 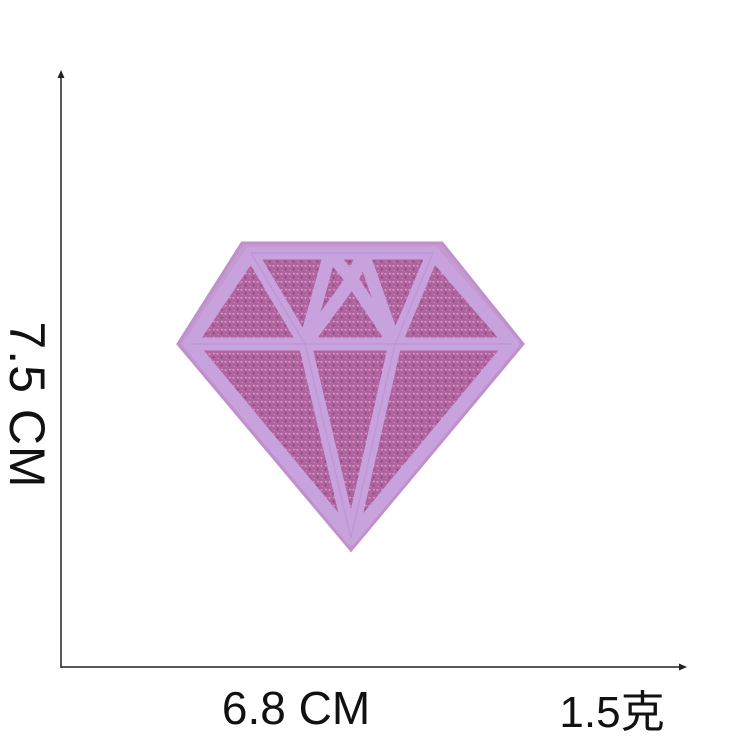 What do you see at coordinates (612, 712) in the screenshot?
I see `weight-label: 1.5克` at bounding box center [612, 712].